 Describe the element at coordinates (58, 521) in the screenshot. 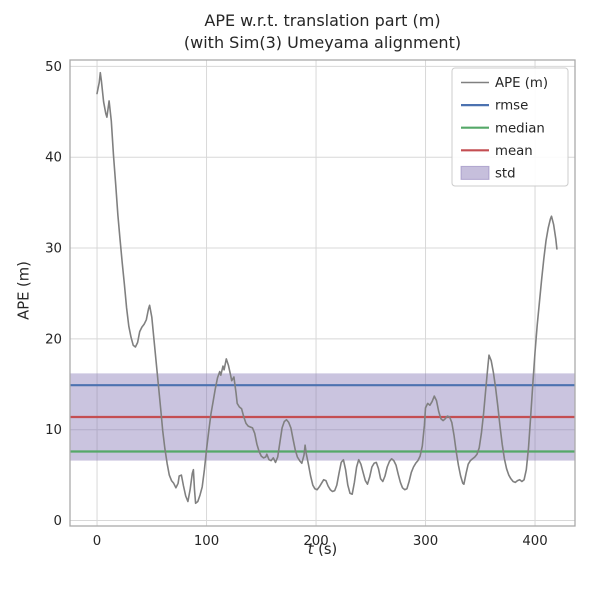

I see `y-tick-label: 0` at that location.